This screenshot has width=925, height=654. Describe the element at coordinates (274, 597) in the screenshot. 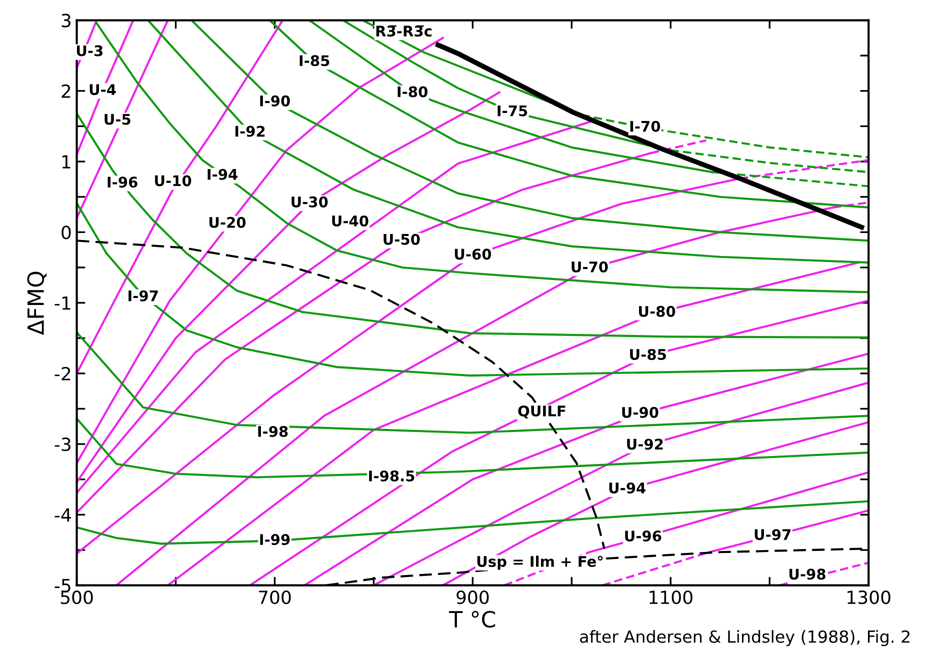

I see `x-tick-label: 700` at that location.